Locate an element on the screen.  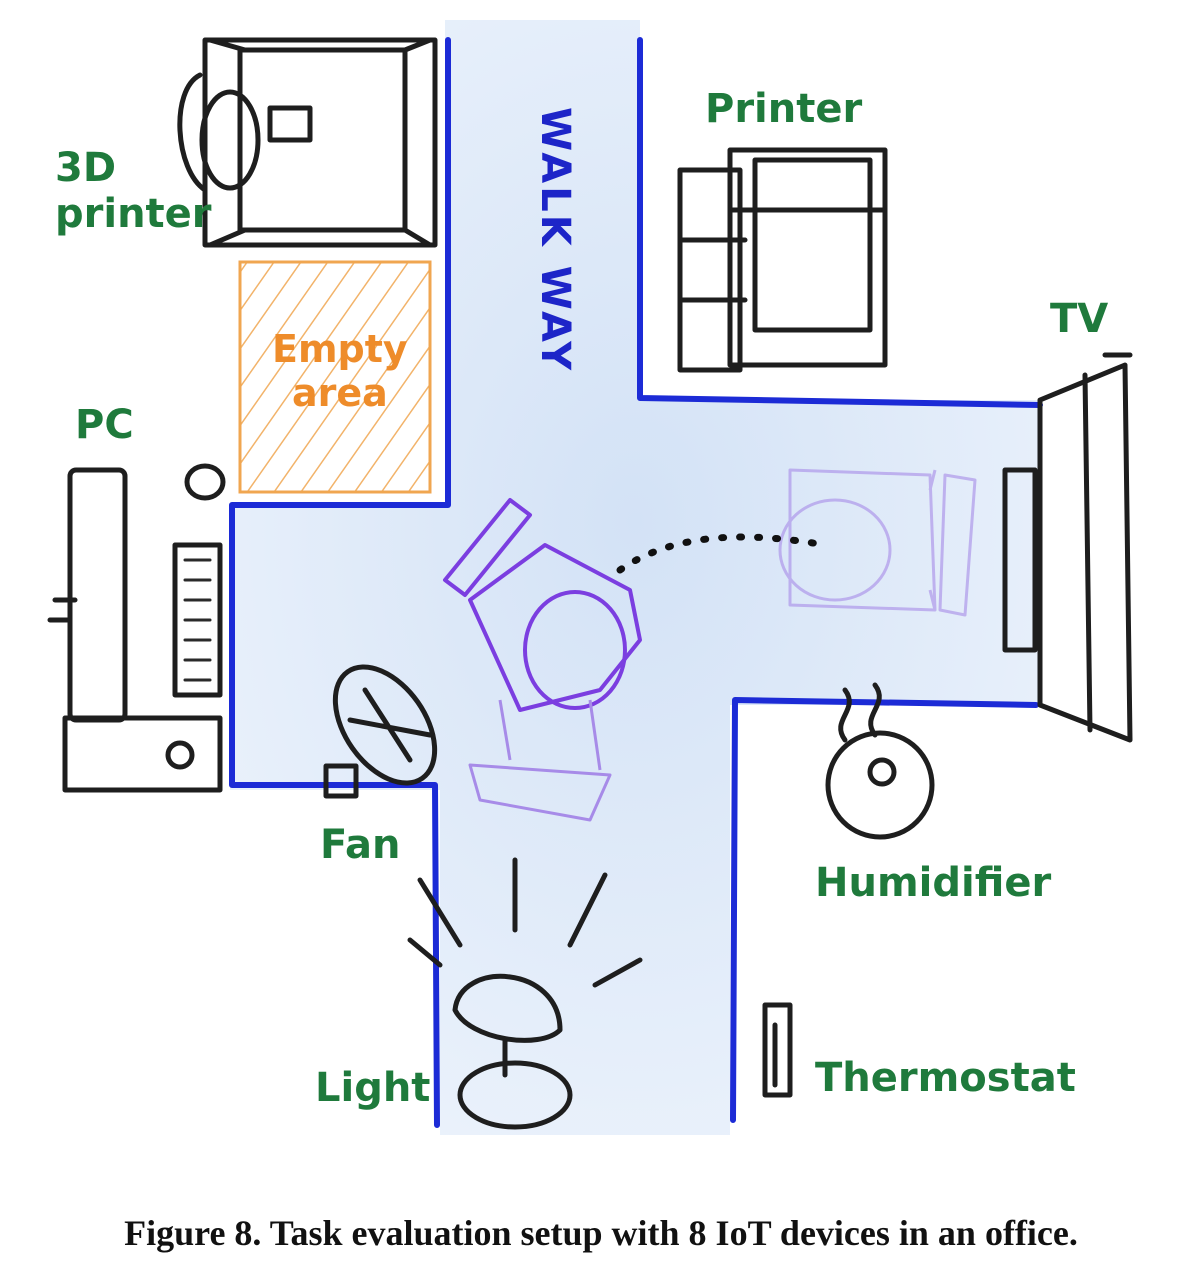
3d-printer-label: 3D printer is located at coordinates (133, 191).